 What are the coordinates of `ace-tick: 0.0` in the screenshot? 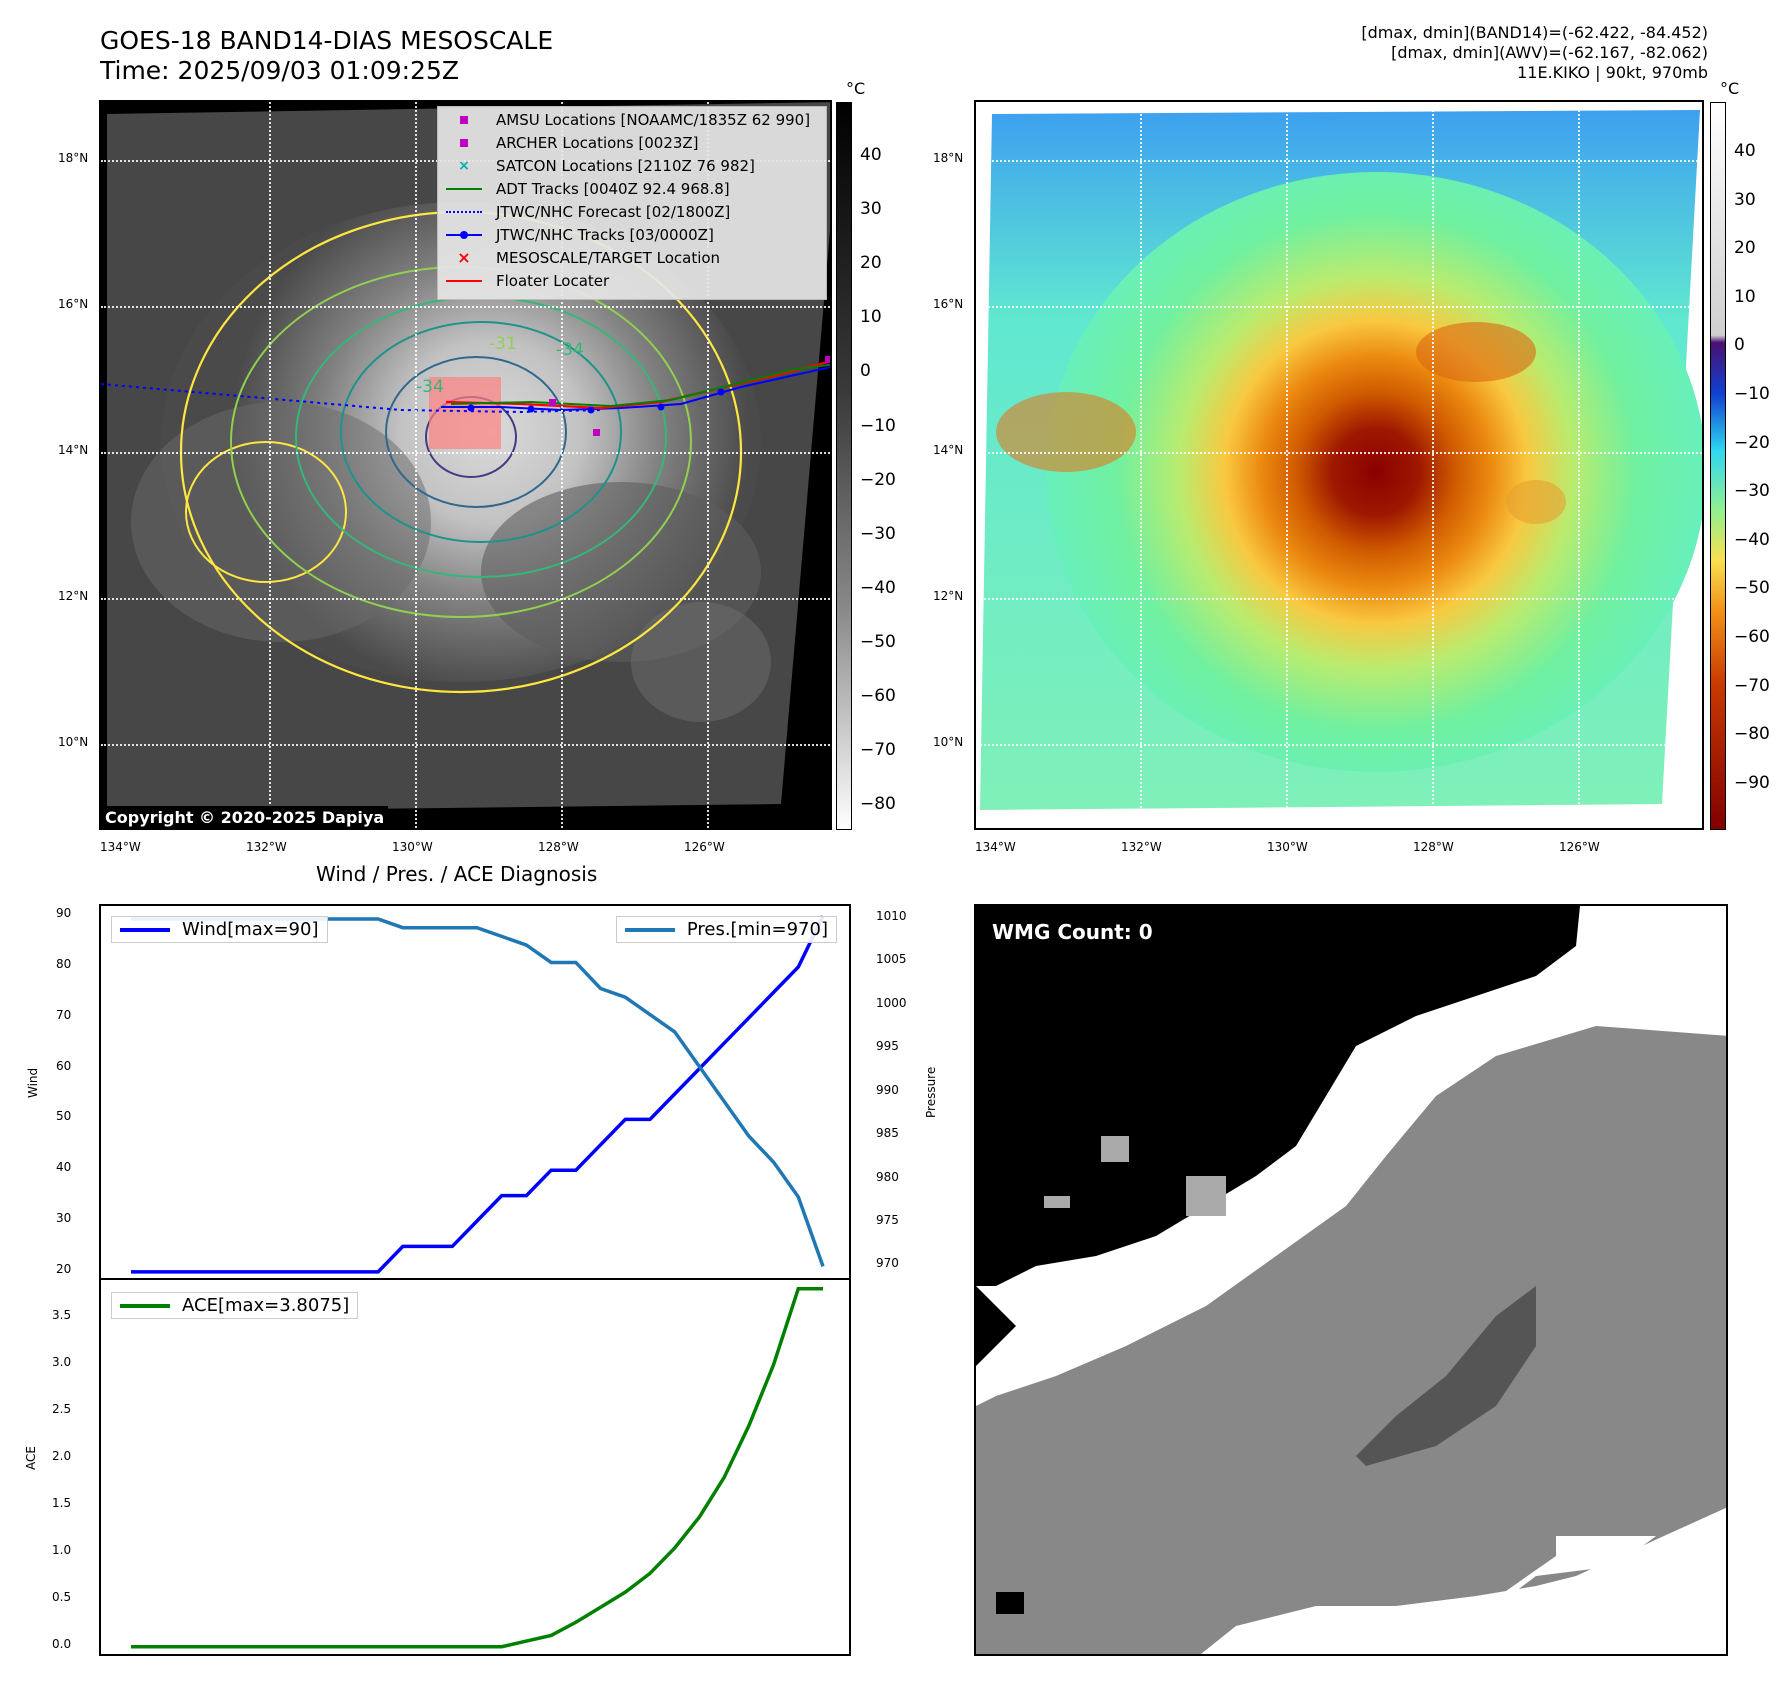 It's located at (62, 1643).